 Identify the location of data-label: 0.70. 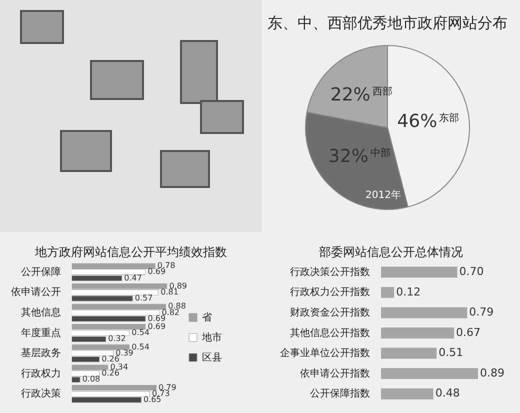
(471, 271).